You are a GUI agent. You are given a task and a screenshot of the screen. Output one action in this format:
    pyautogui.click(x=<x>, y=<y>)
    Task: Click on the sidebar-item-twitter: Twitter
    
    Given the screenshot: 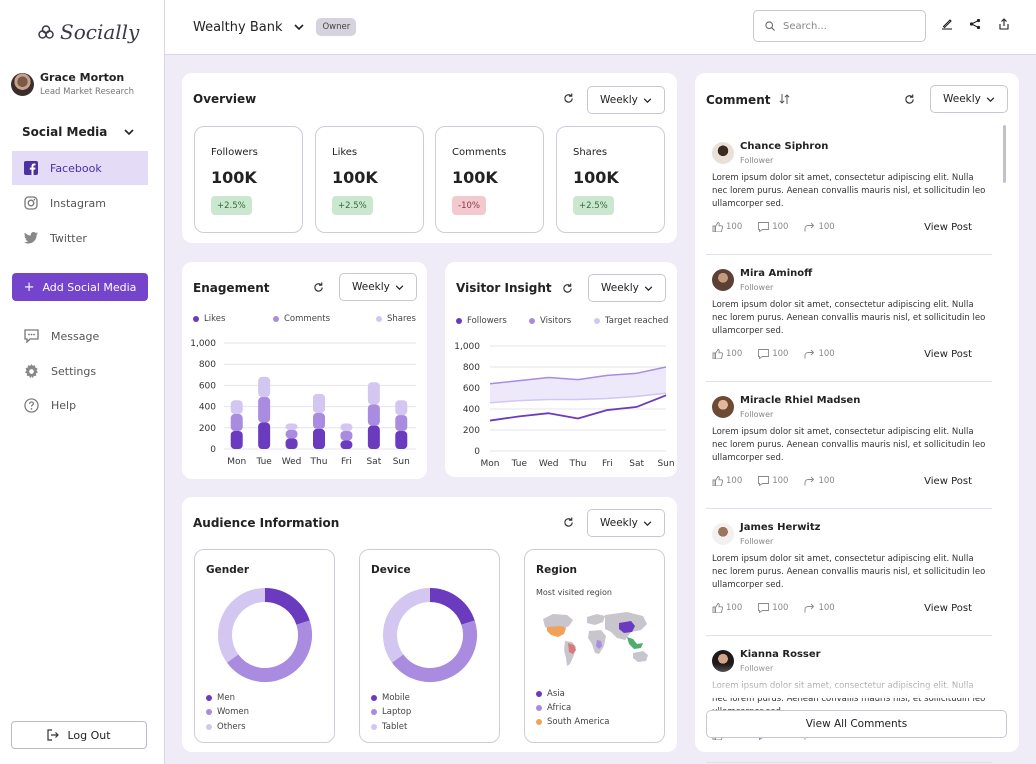 What is the action you would take?
    pyautogui.click(x=80, y=238)
    